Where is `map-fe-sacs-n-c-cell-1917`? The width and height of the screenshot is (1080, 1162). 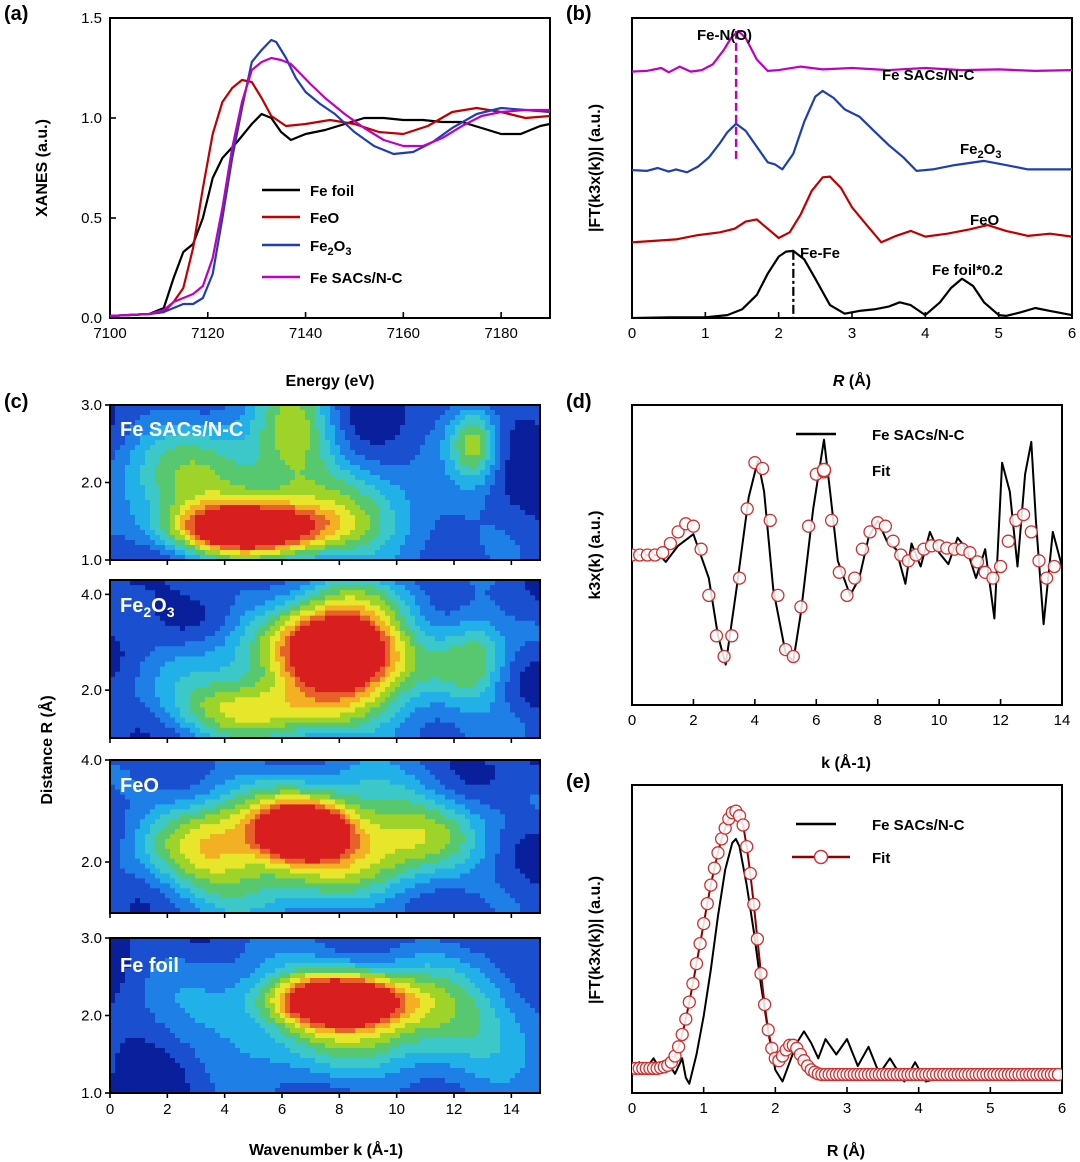 map-fe-sacs-n-c-cell-1917 is located at coordinates (238, 518).